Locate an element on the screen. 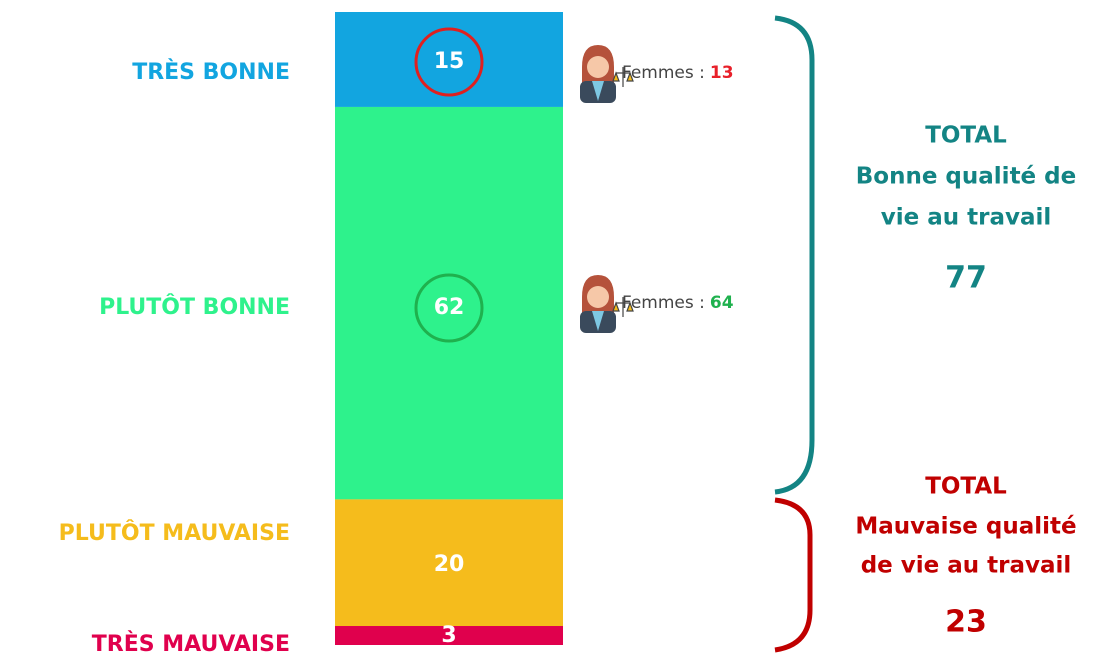 The height and width of the screenshot is (660, 1104). value-label: 20 is located at coordinates (449, 564).